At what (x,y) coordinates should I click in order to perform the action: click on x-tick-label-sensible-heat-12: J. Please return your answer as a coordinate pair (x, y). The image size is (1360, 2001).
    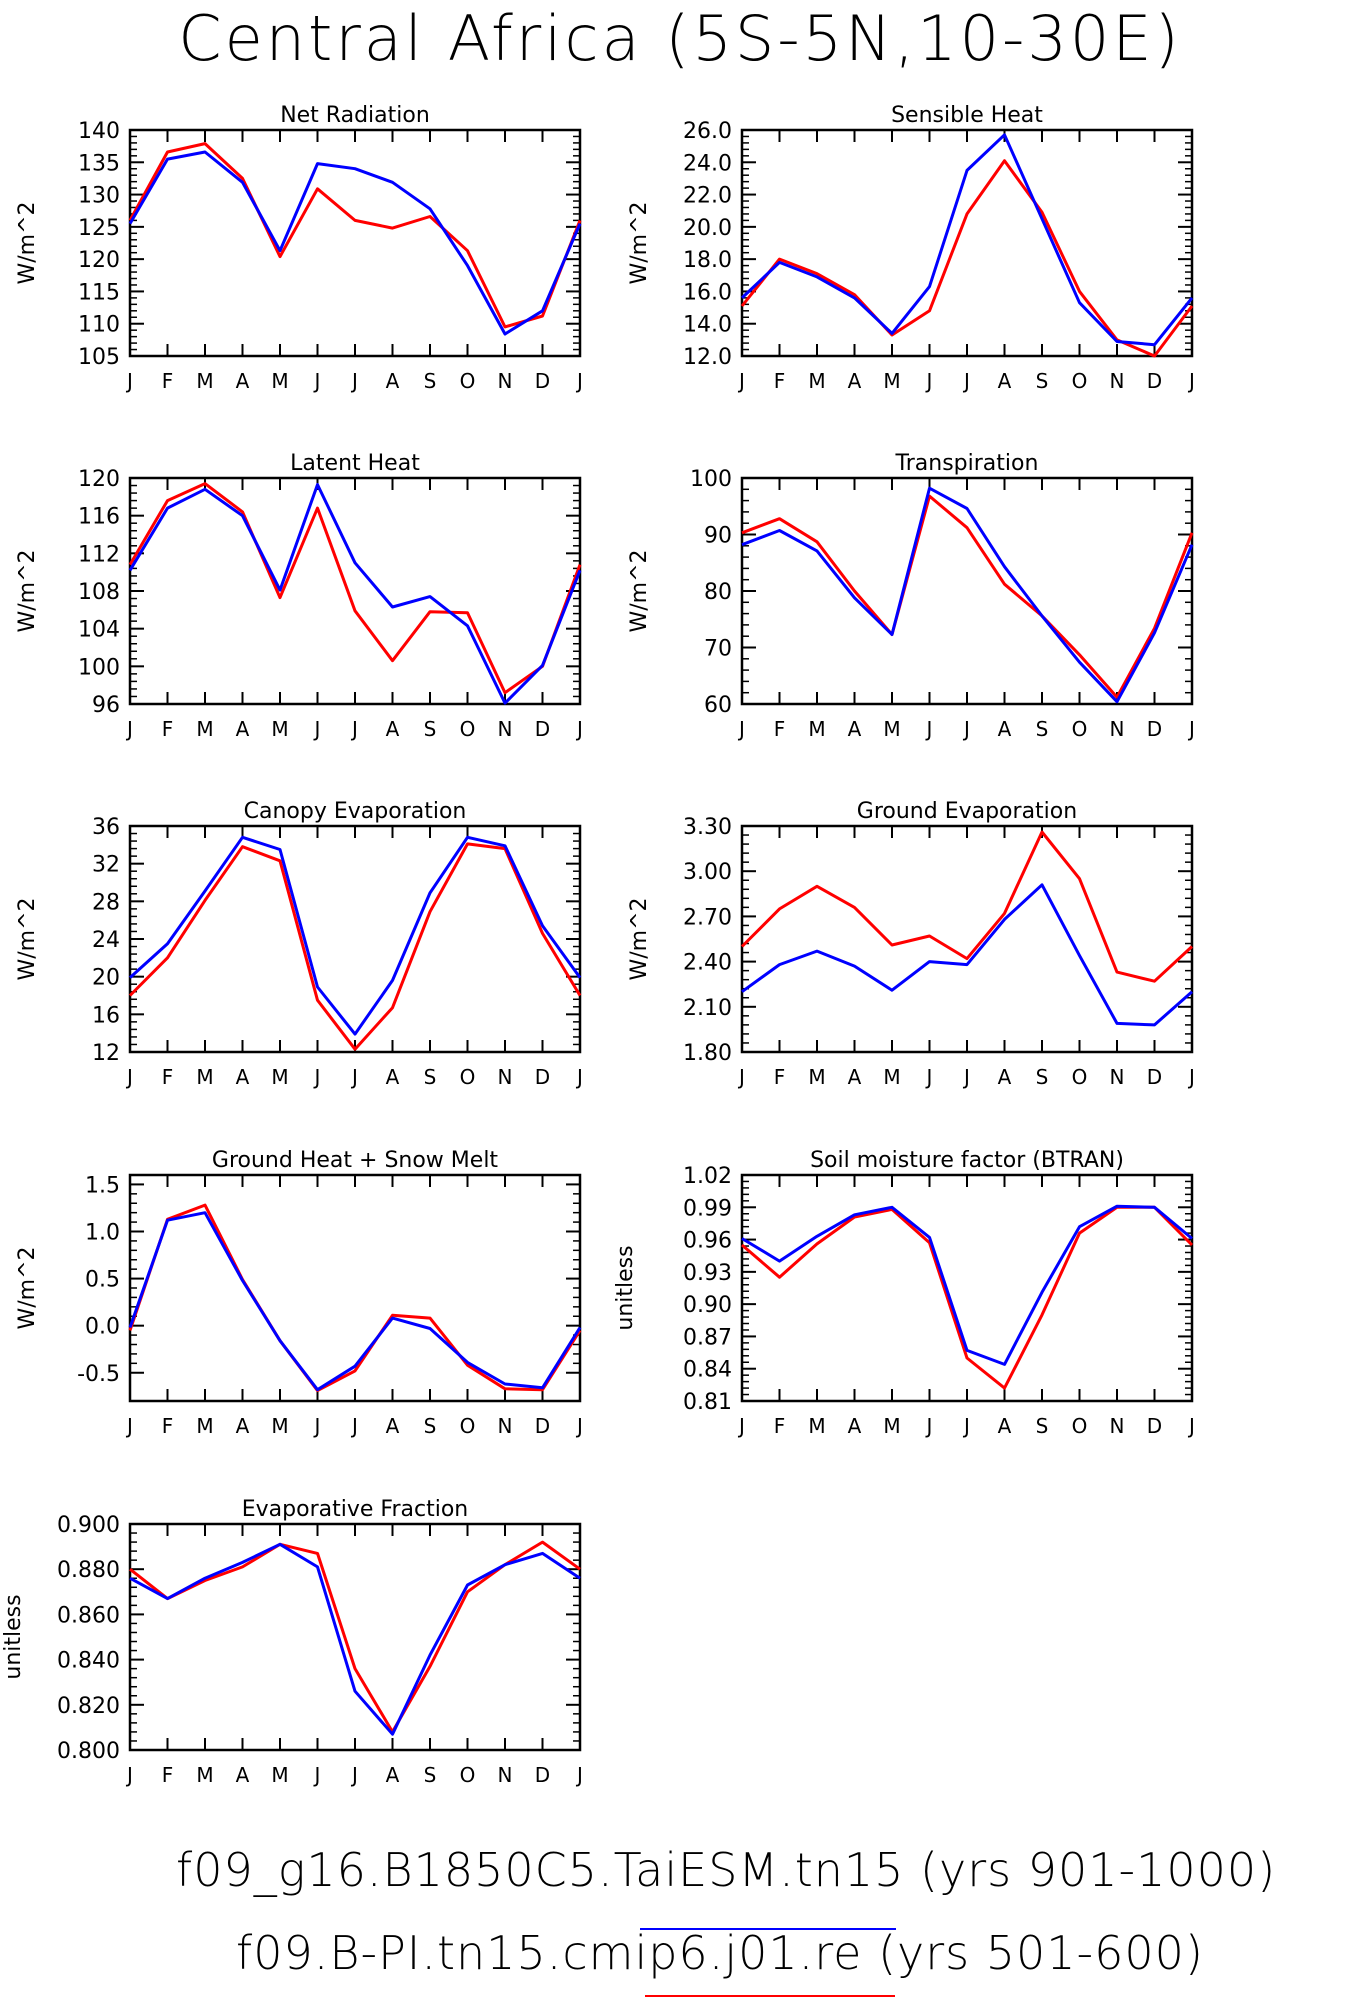
    Looking at the image, I should click on (1191, 381).